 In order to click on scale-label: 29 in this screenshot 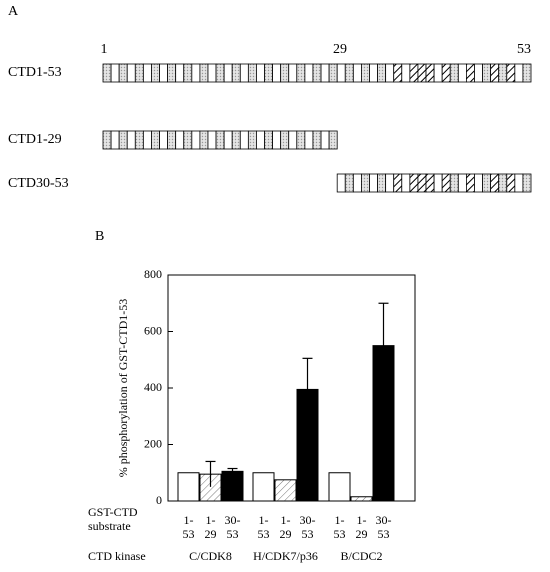, I will do `click(340, 49)`.